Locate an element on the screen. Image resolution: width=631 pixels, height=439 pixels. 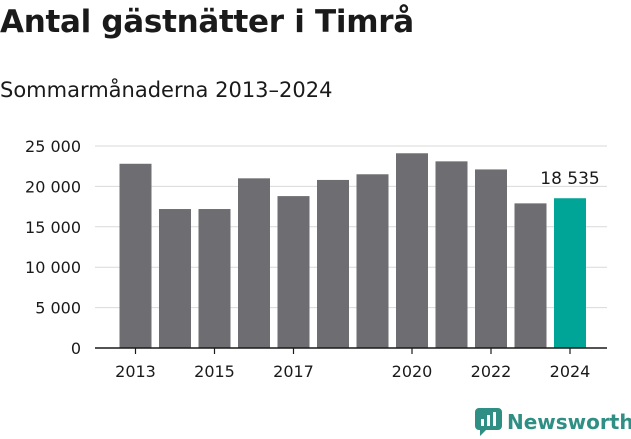
bar-2013 is located at coordinates (135, 255).